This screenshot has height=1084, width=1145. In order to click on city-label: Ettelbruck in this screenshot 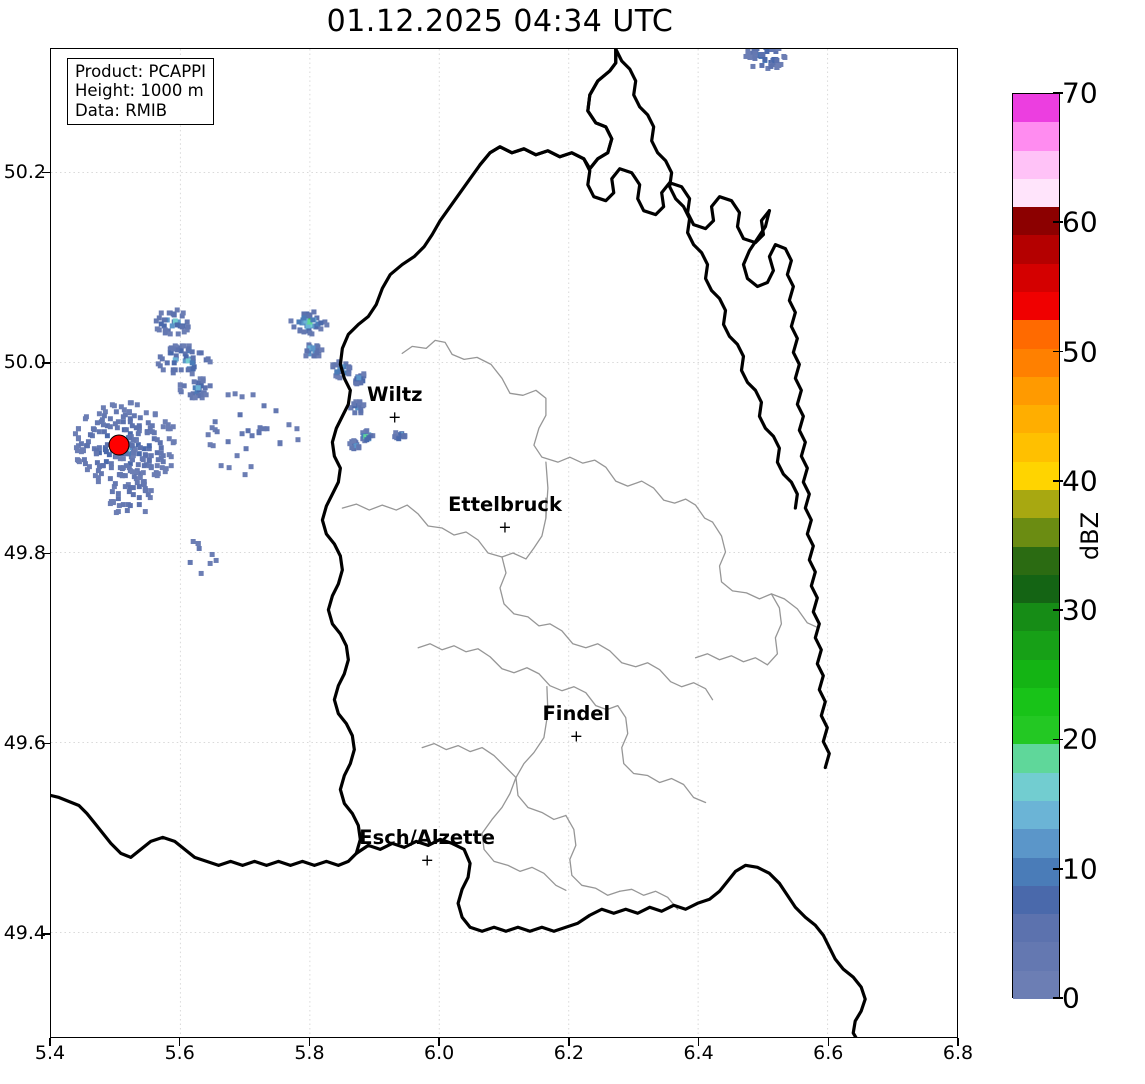, I will do `click(505, 504)`.